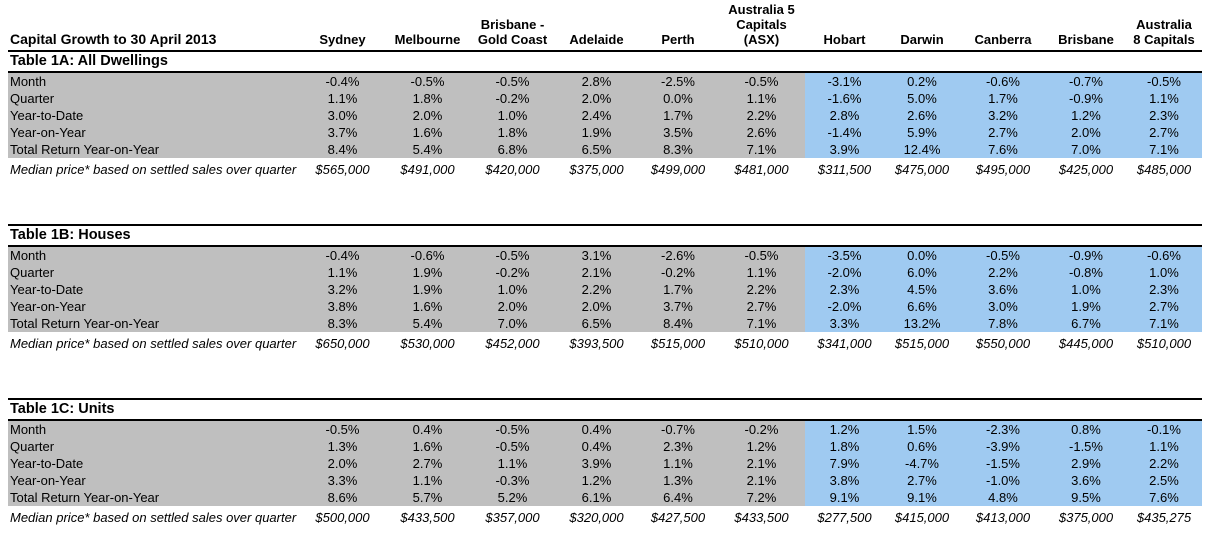 The width and height of the screenshot is (1210, 541). What do you see at coordinates (427, 98) in the screenshot?
I see `growth-cell: 1.8%` at bounding box center [427, 98].